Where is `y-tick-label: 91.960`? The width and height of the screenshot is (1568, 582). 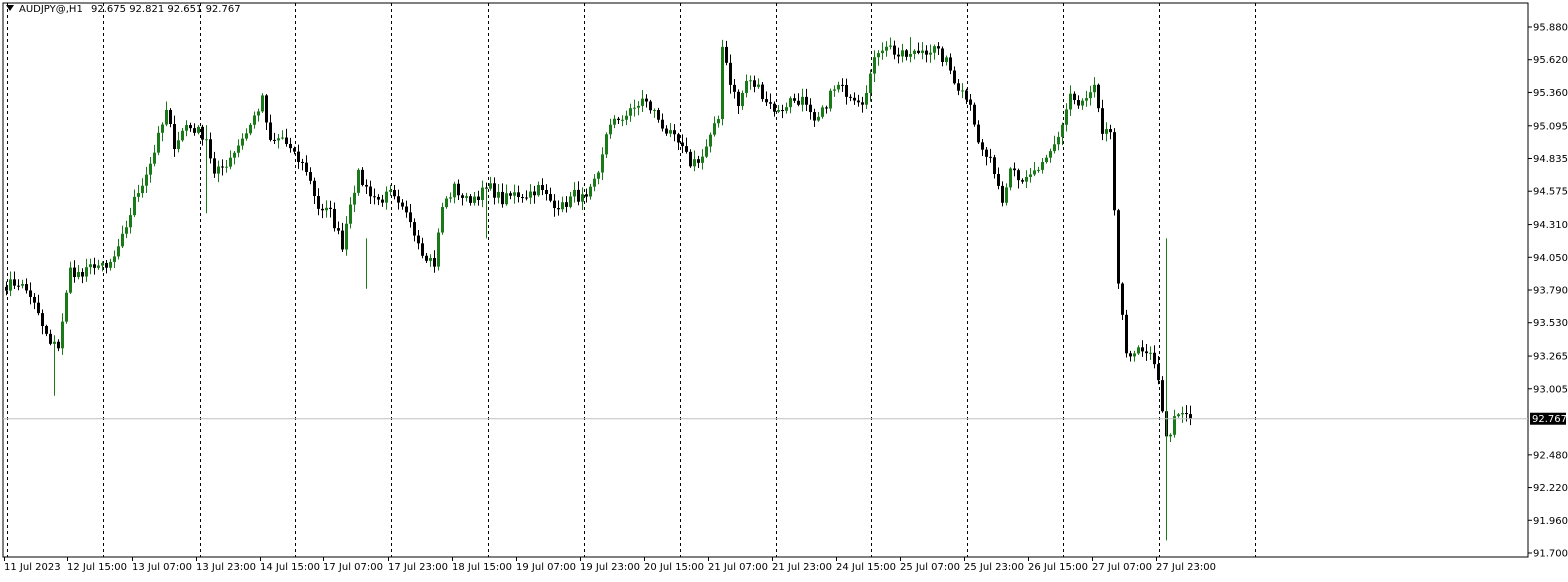
y-tick-label: 91.960 is located at coordinates (1550, 521).